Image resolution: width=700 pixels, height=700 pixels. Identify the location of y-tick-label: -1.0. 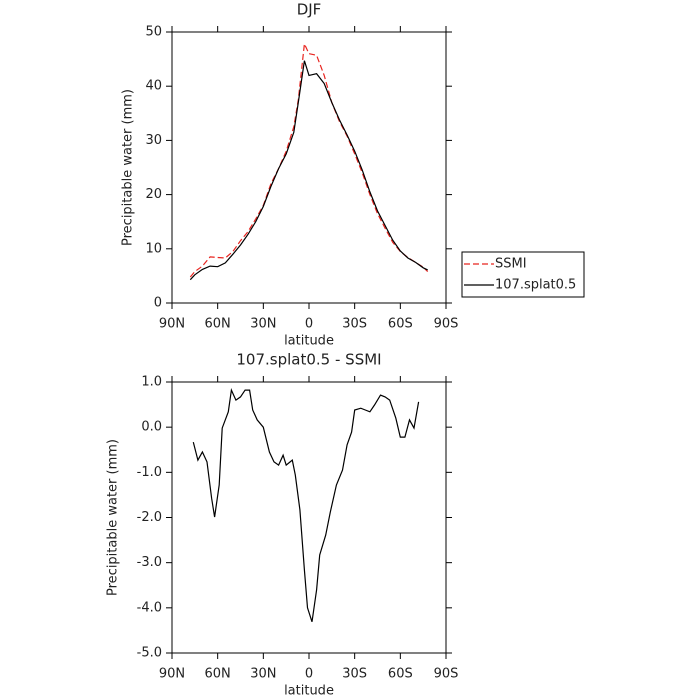
(149, 472).